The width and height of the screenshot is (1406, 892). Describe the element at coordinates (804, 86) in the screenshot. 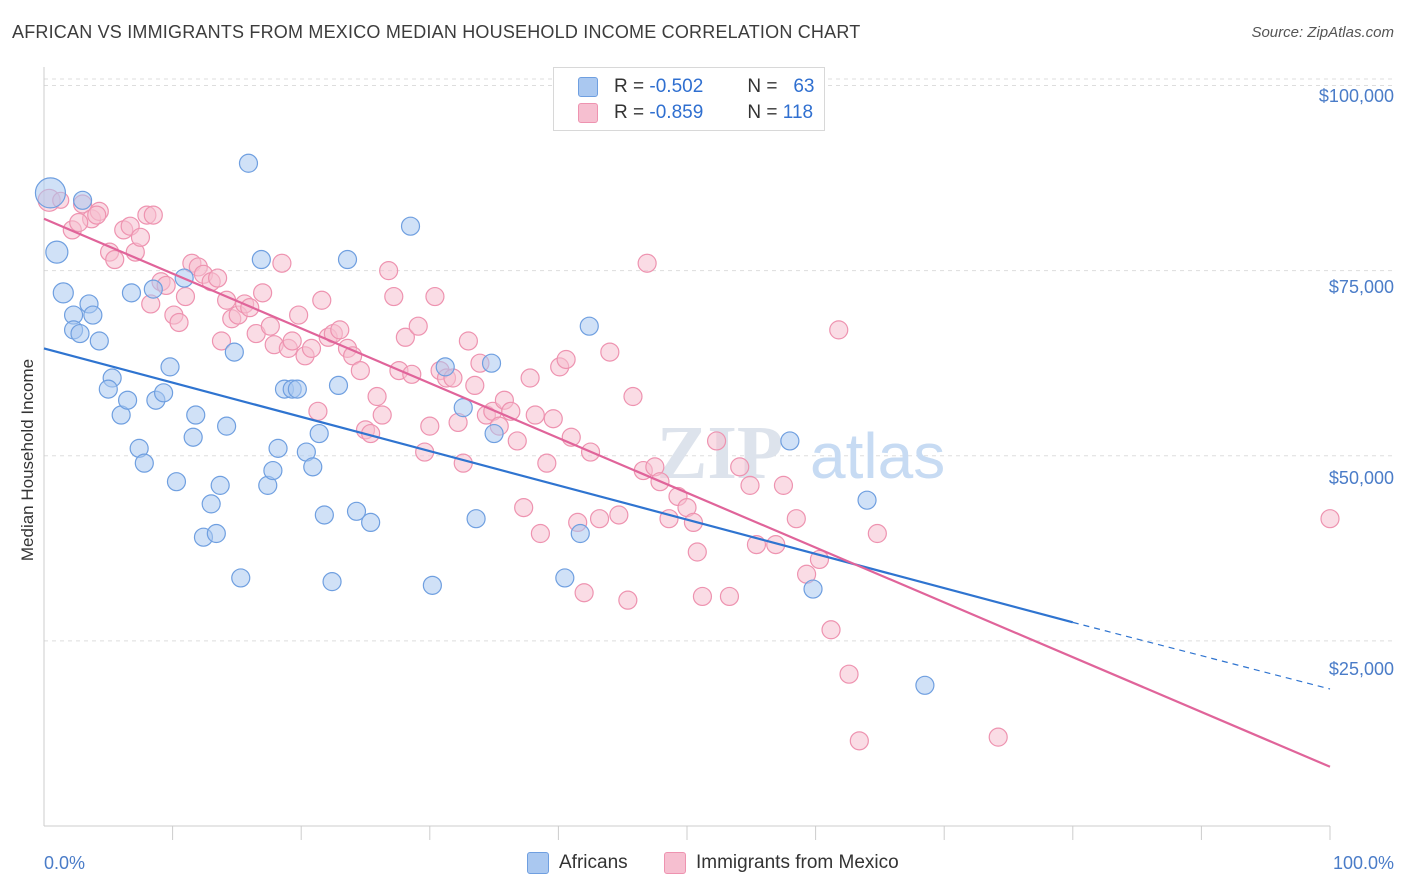

I see `n-value: 63` at that location.